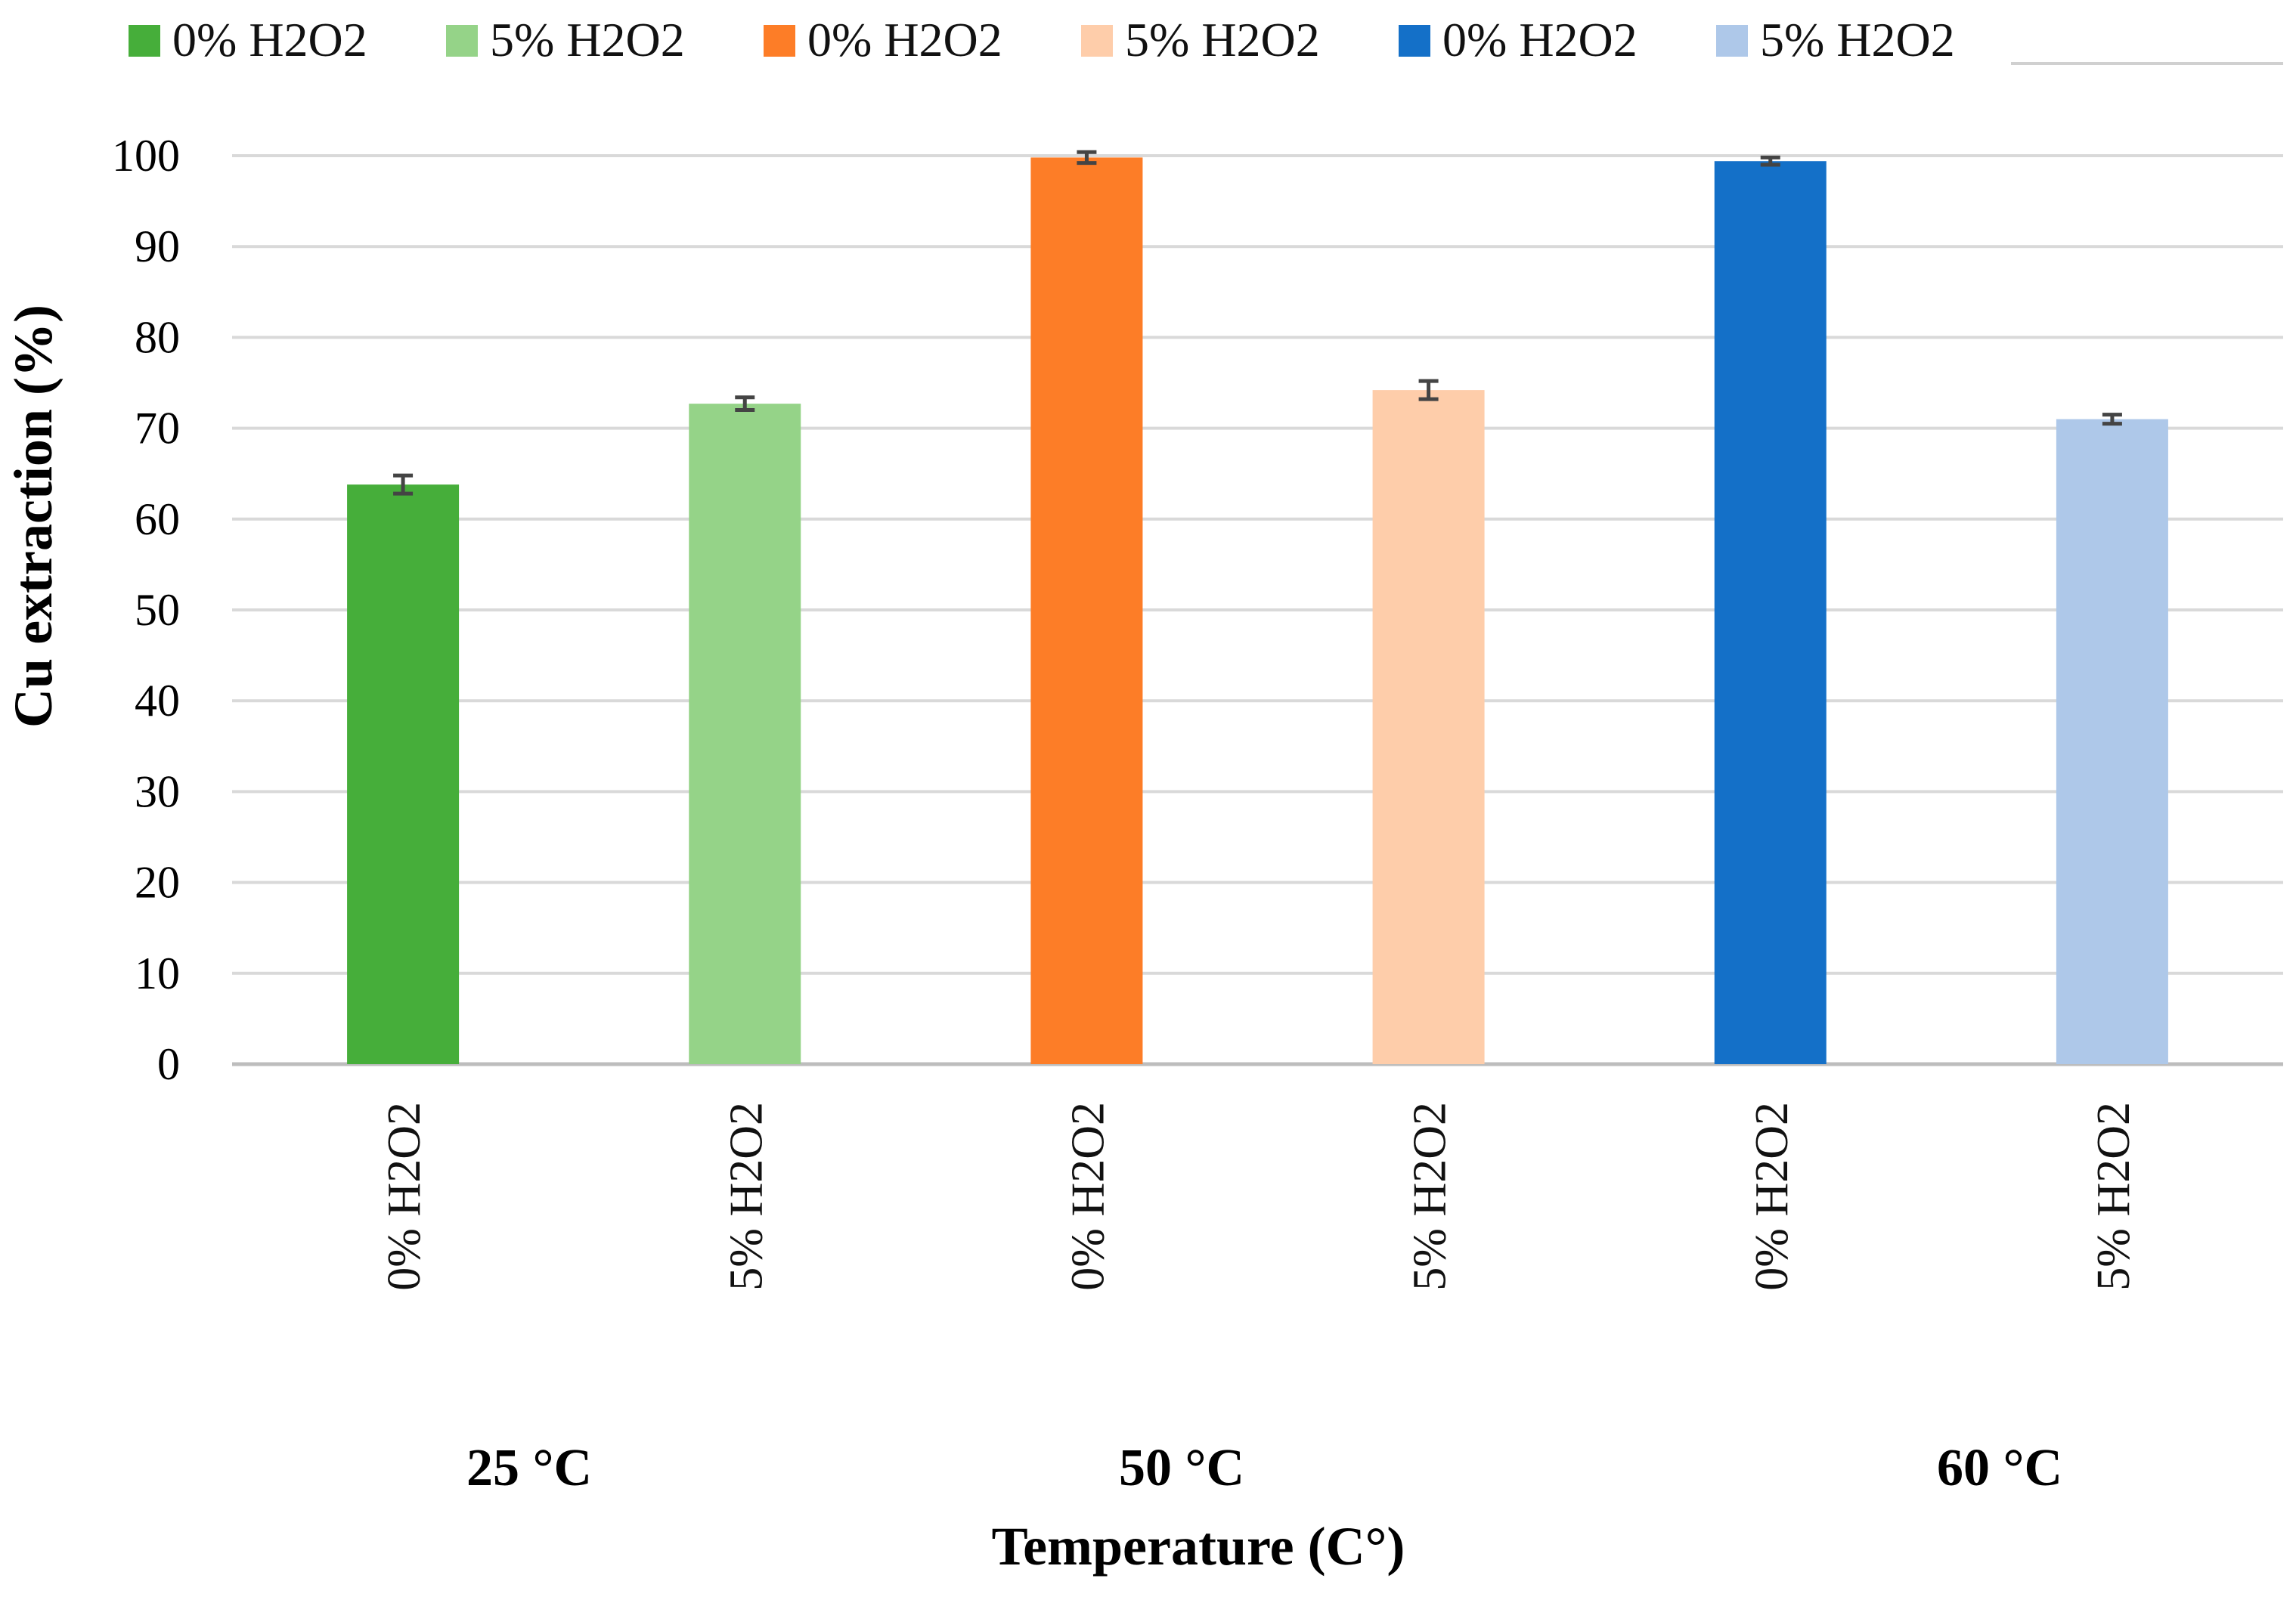 This screenshot has width=2296, height=1600. Describe the element at coordinates (1198, 1547) in the screenshot. I see `x-axis-title: Temperature (C°)` at that location.